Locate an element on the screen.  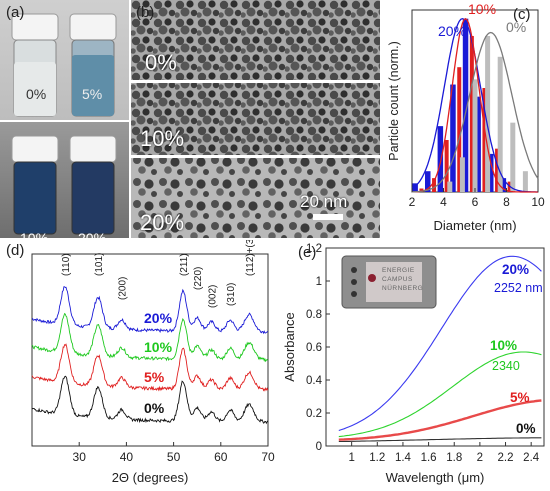
series-label: 20% is located at coordinates (452, 31).